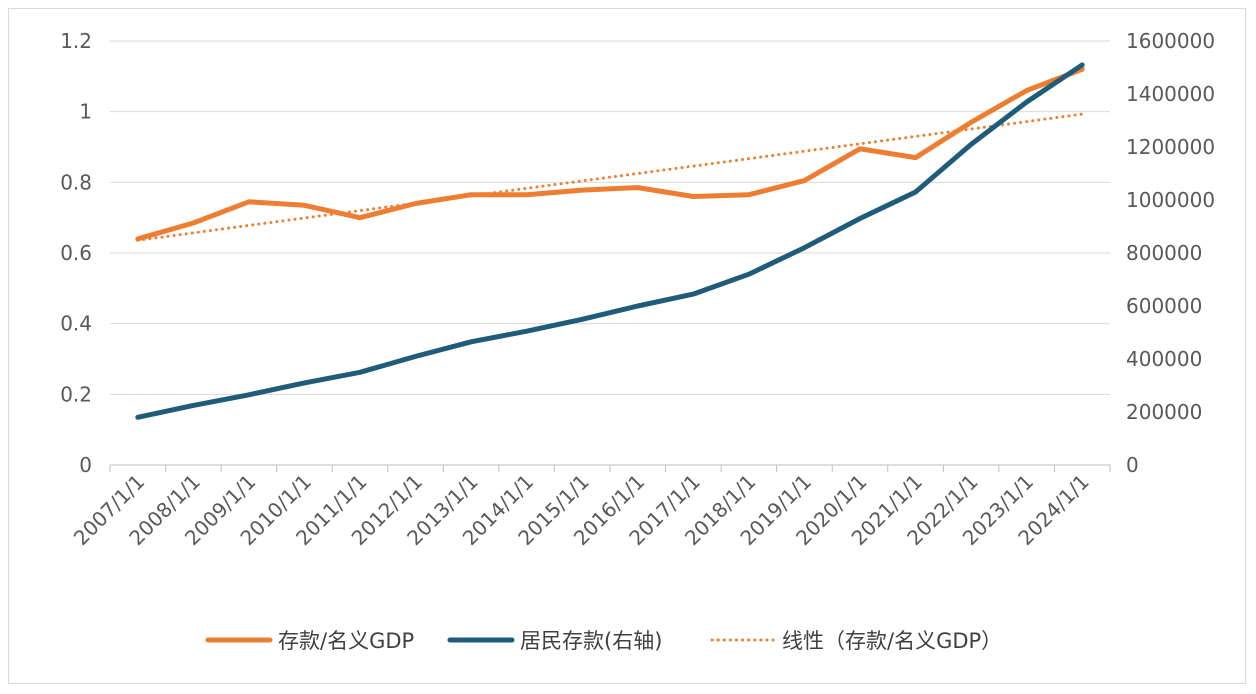 The width and height of the screenshot is (1256, 694). What do you see at coordinates (76, 182) in the screenshot?
I see `y-left-tick-label: 0.8` at bounding box center [76, 182].